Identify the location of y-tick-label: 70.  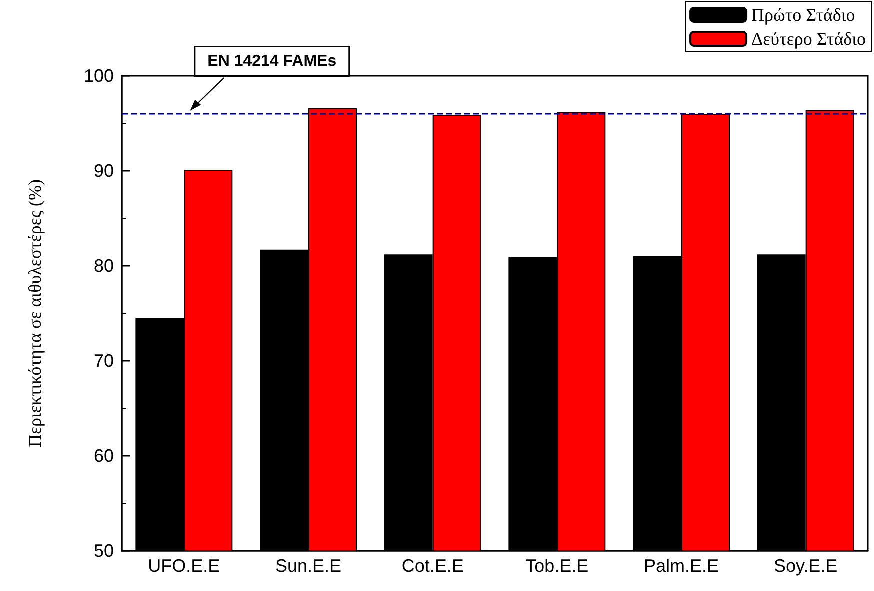
(104, 361).